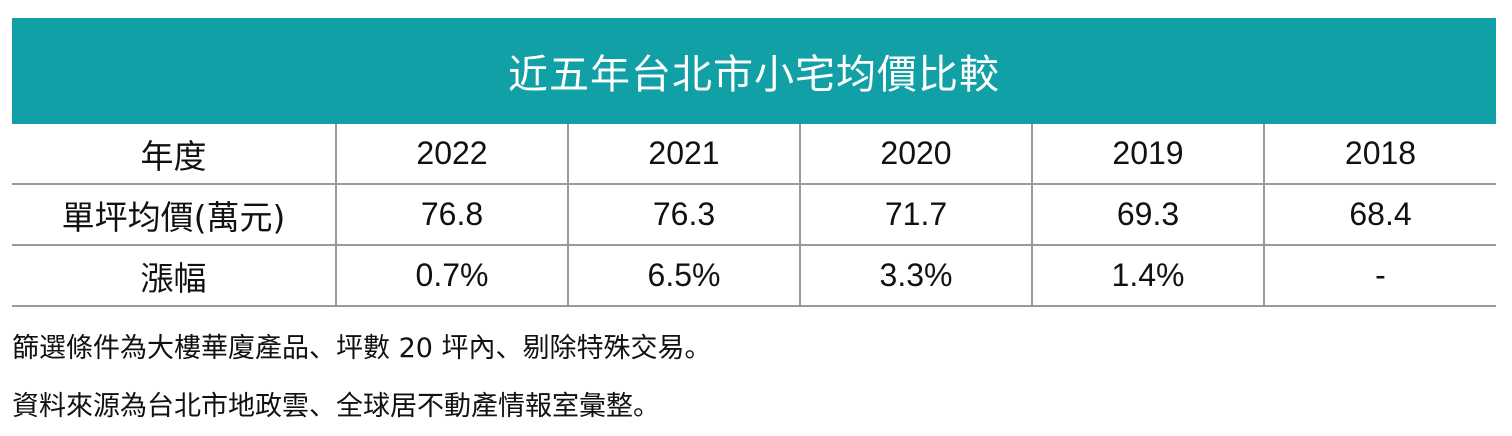 Image resolution: width=1512 pixels, height=436 pixels. Describe the element at coordinates (452, 154) in the screenshot. I see `year-cell: 2022` at that location.